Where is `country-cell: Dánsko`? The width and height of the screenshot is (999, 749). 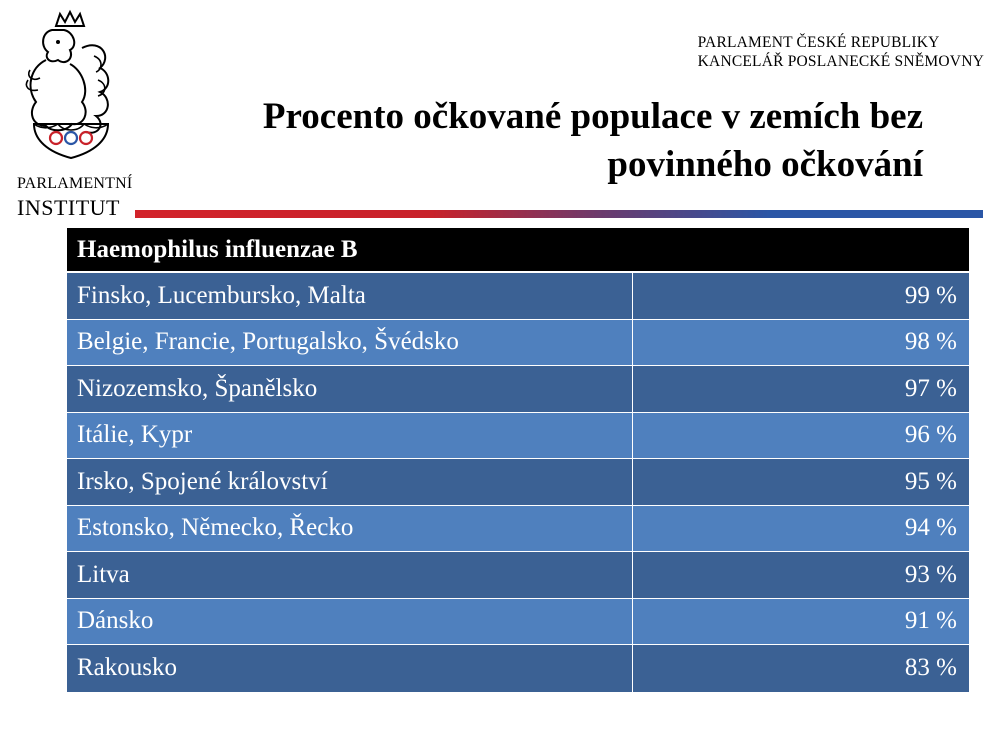
country-cell: Dánsko is located at coordinates (350, 621).